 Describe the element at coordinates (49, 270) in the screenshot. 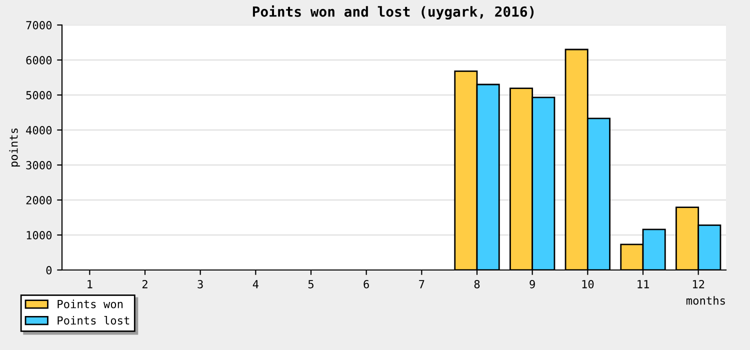

I see `y-tick-label: 0` at that location.